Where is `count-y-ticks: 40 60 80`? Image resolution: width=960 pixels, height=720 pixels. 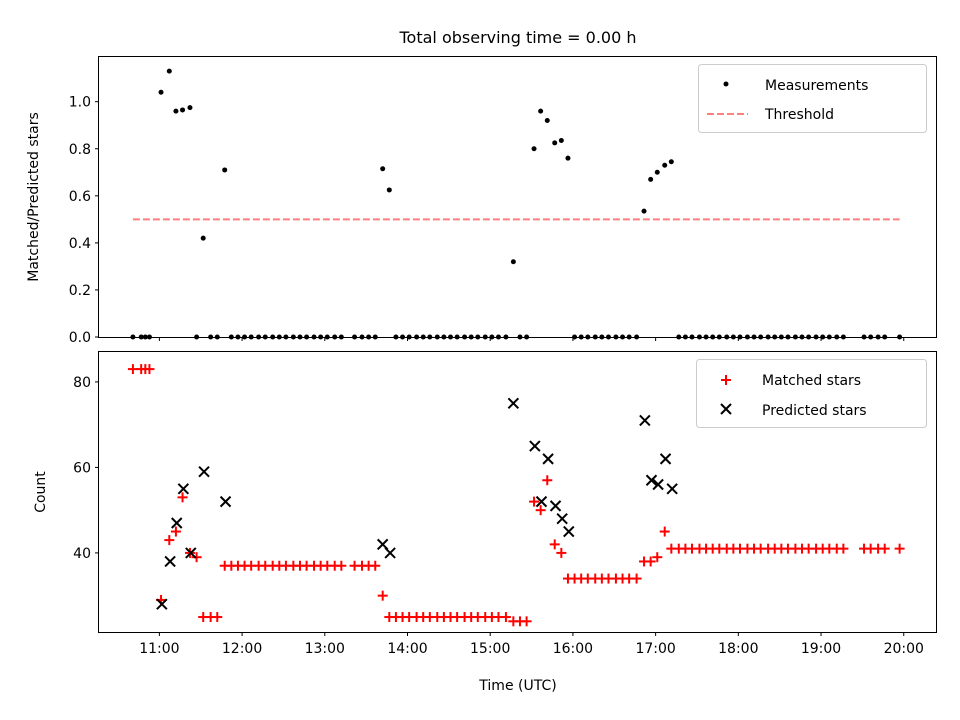 count-y-ticks: 40 60 80 is located at coordinates (86, 468).